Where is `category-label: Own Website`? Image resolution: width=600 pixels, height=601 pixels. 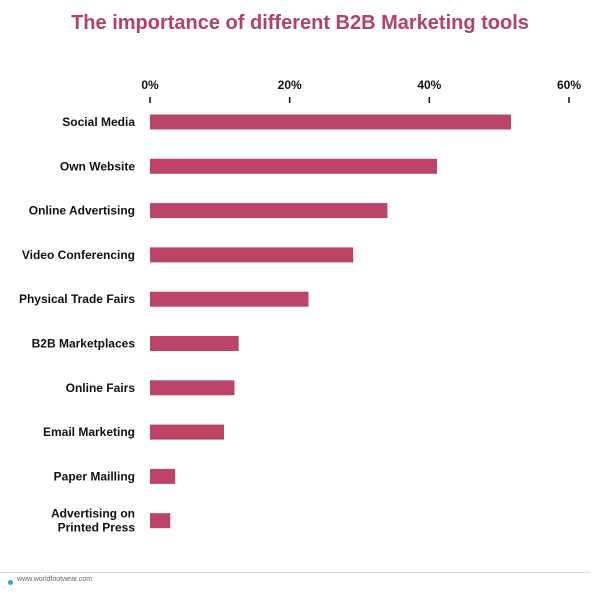 category-label: Own Website is located at coordinates (97, 166).